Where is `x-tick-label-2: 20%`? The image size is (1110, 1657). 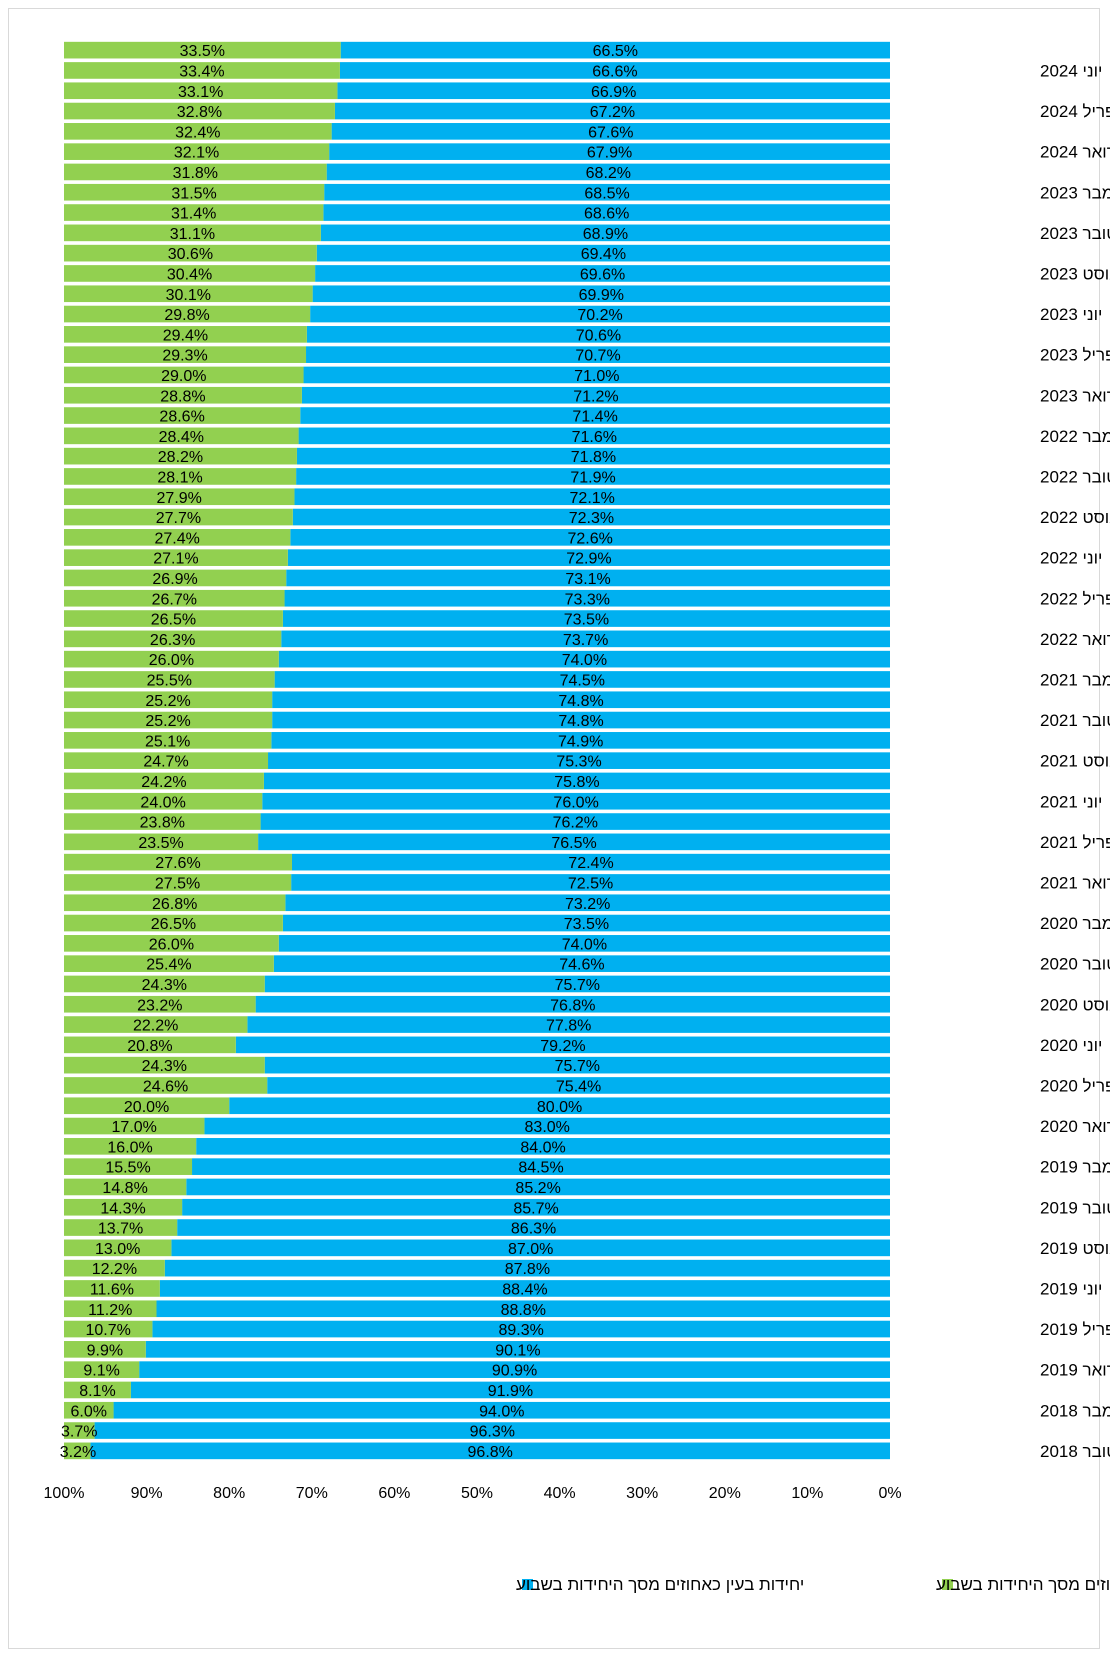
x-tick-label-2: 20% is located at coordinates (725, 1493).